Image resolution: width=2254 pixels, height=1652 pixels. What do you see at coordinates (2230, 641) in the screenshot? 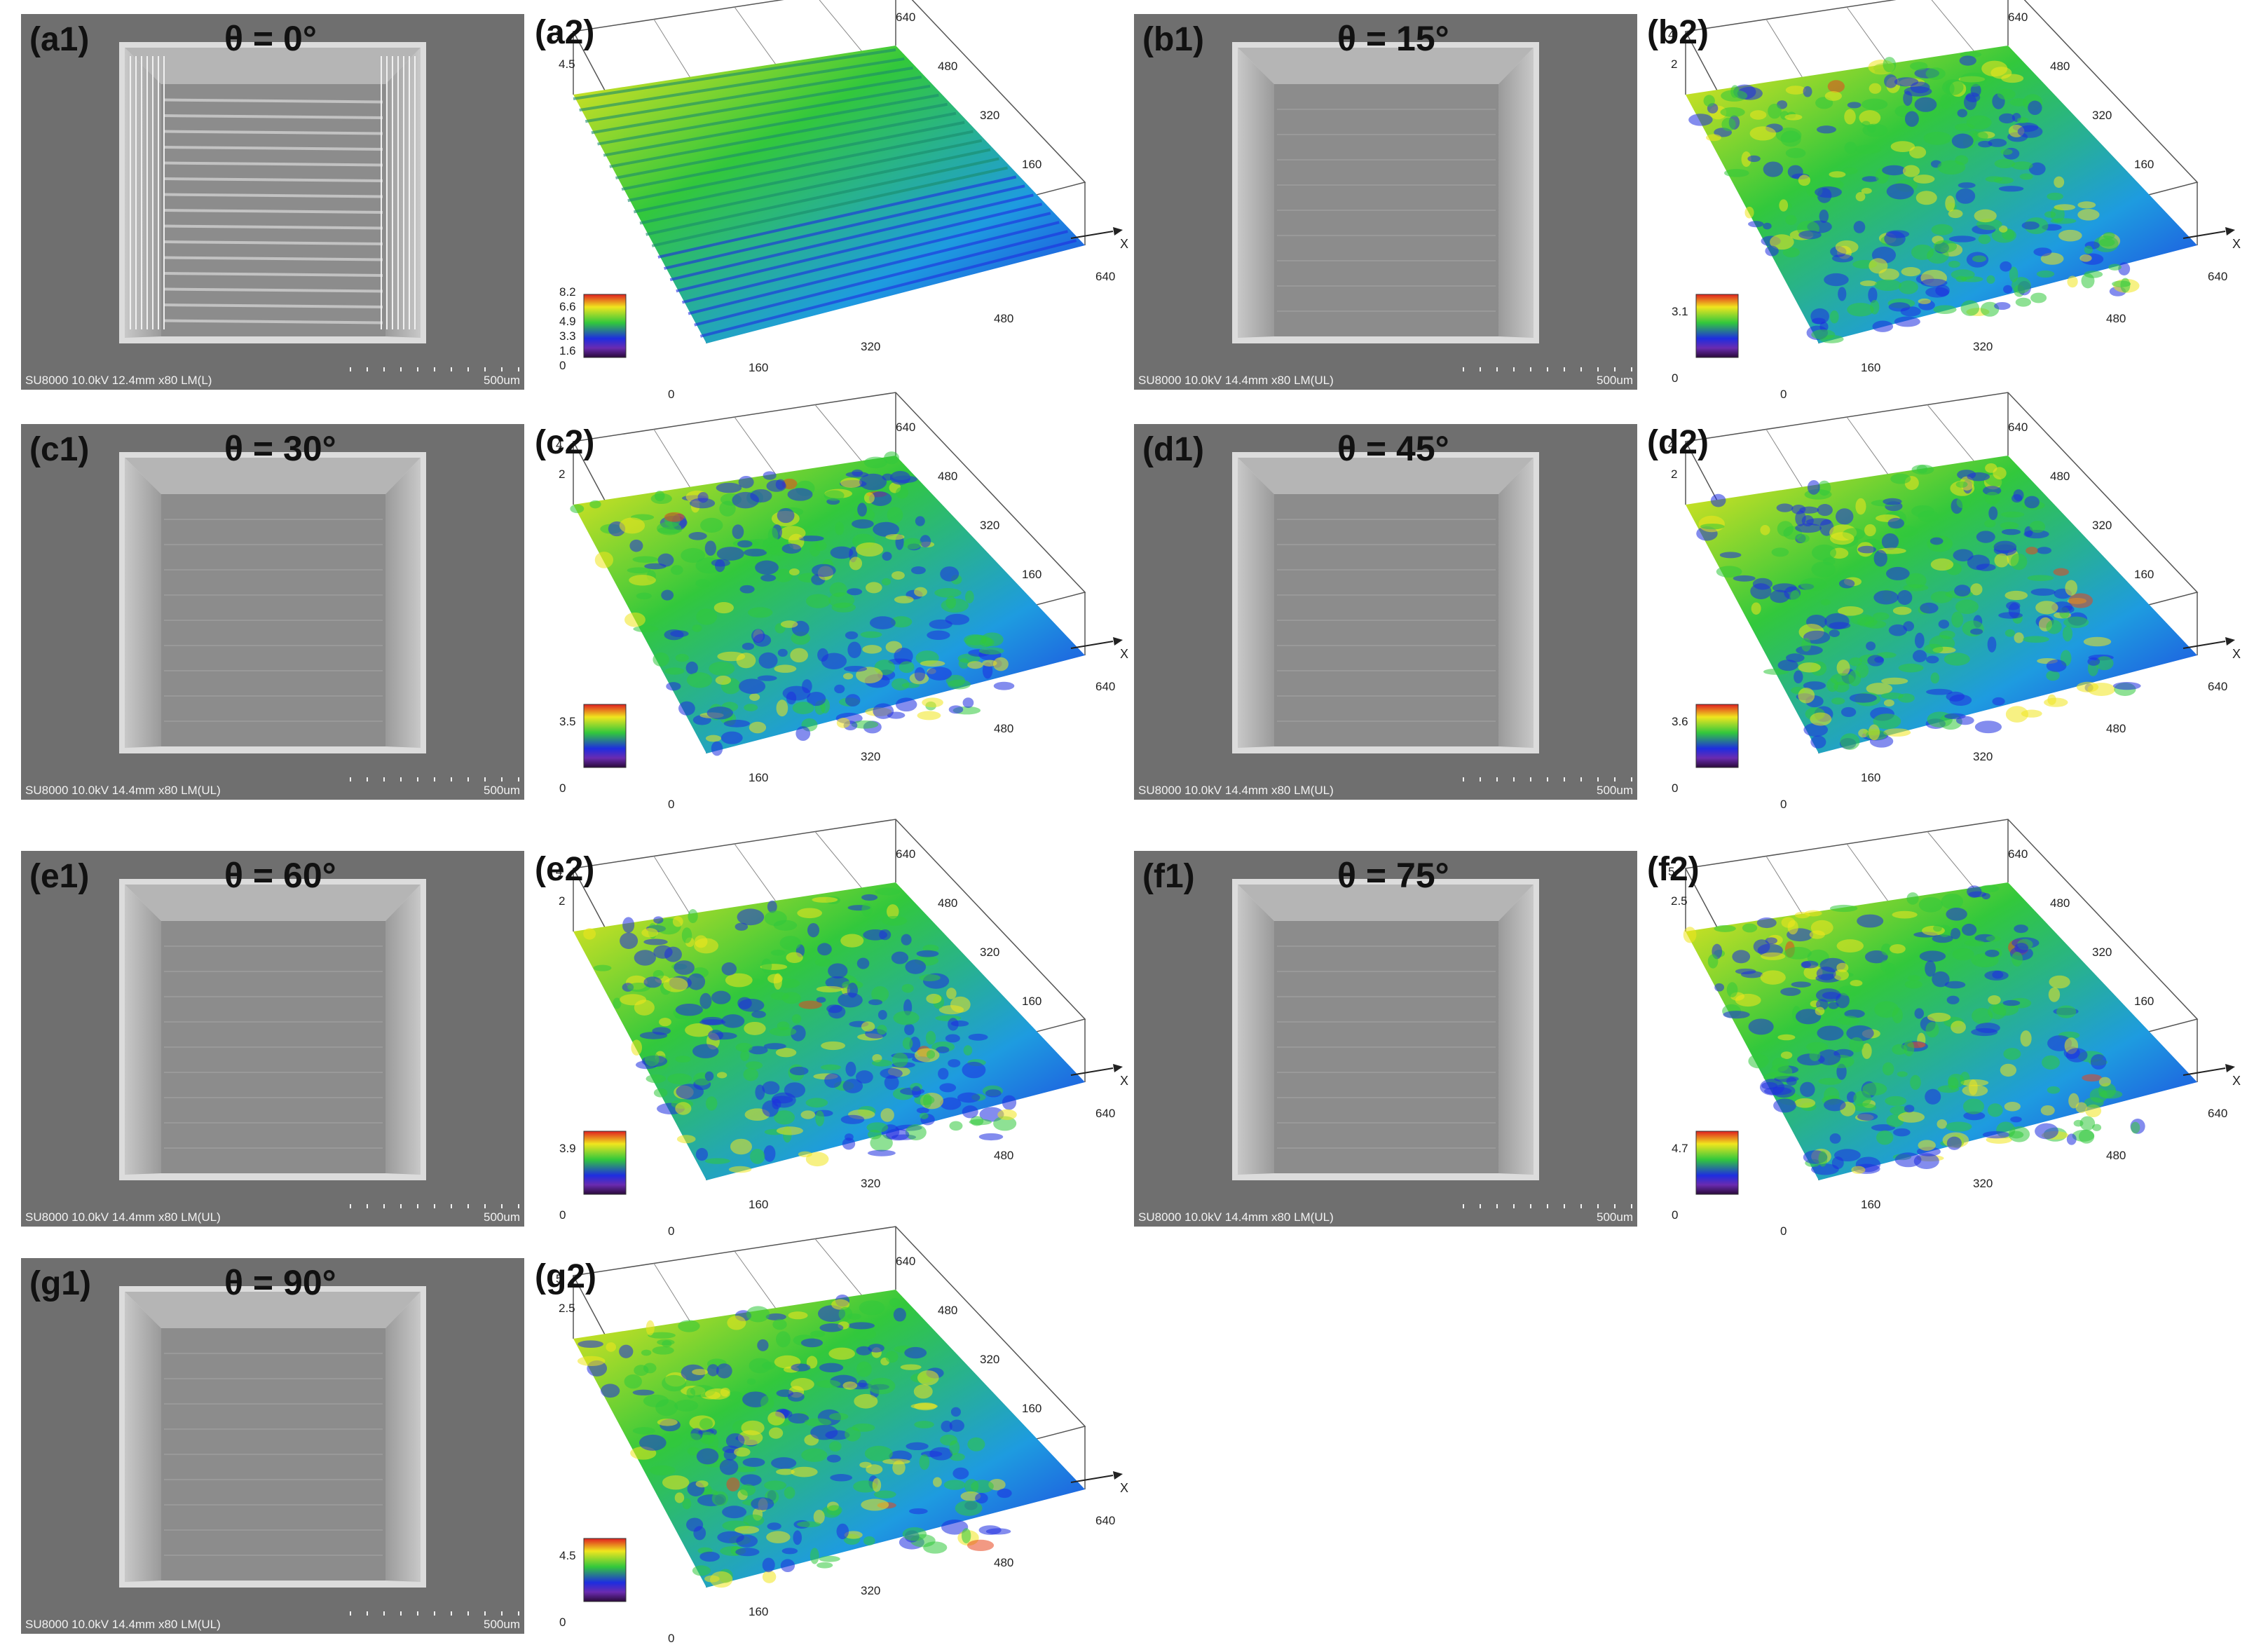
I see `arrow-right-icon` at bounding box center [2230, 641].